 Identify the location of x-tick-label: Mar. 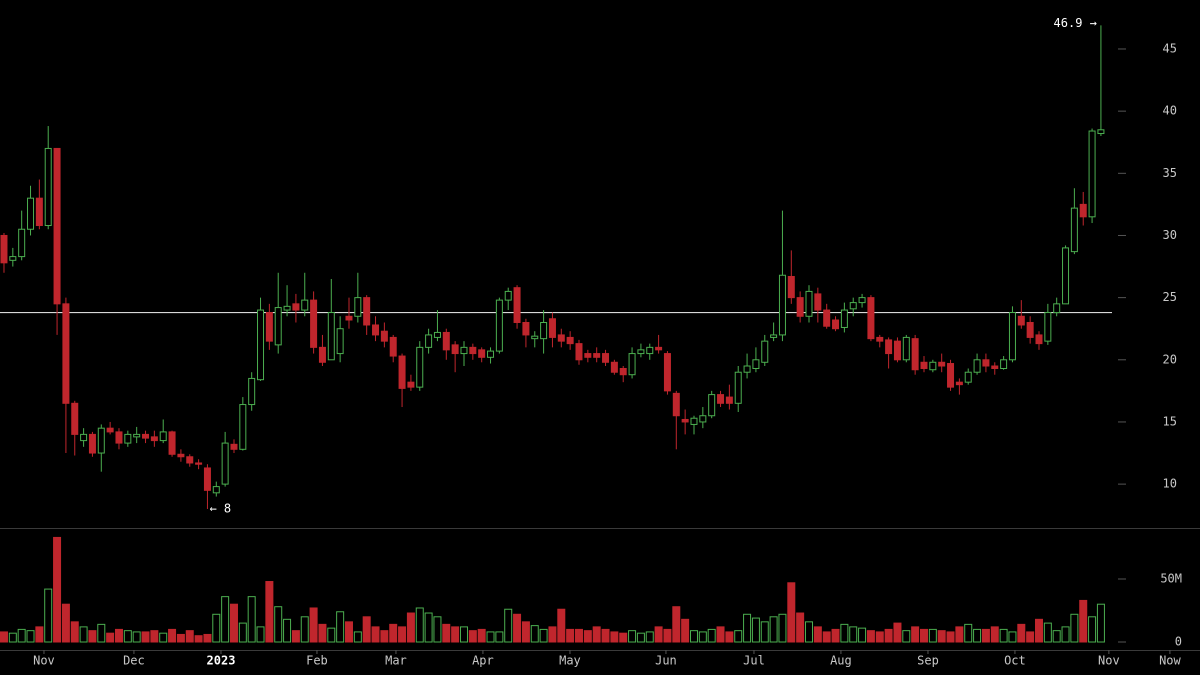
(396, 661).